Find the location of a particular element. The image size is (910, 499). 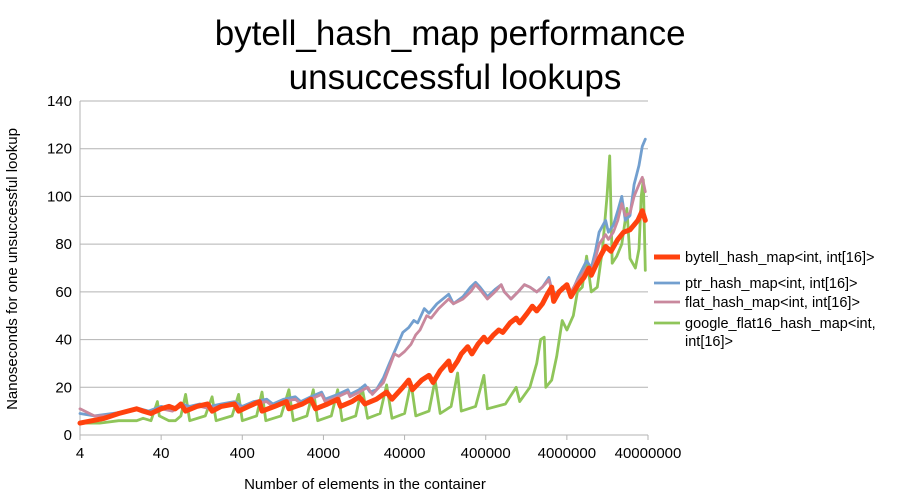

x-tick-label: 4 is located at coordinates (80, 453).